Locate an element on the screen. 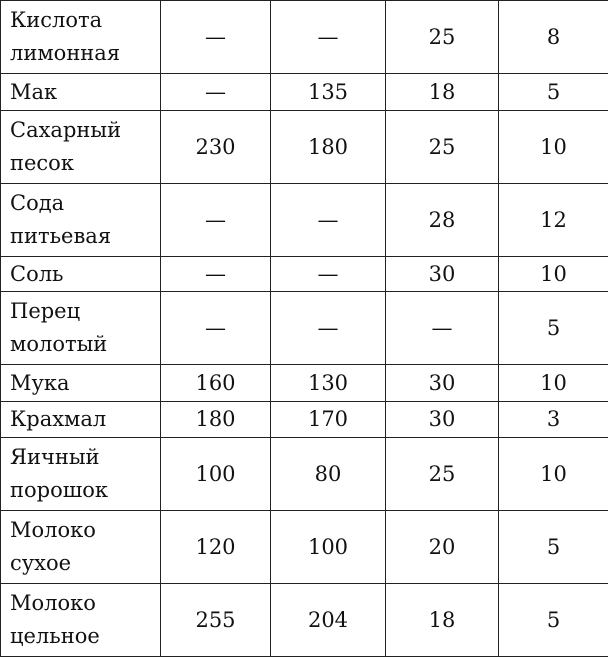  ingredient-name-line: Мак is located at coordinates (85, 92).